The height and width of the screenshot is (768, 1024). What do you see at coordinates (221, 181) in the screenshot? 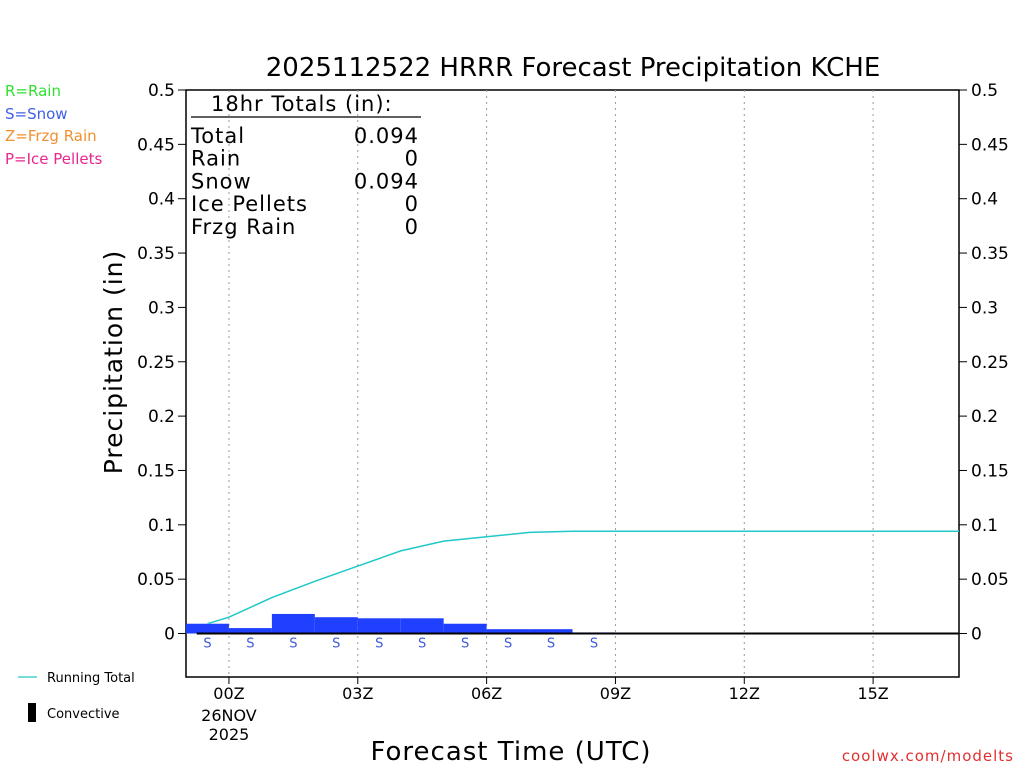
I see `totals-row-label: Snow` at bounding box center [221, 181].